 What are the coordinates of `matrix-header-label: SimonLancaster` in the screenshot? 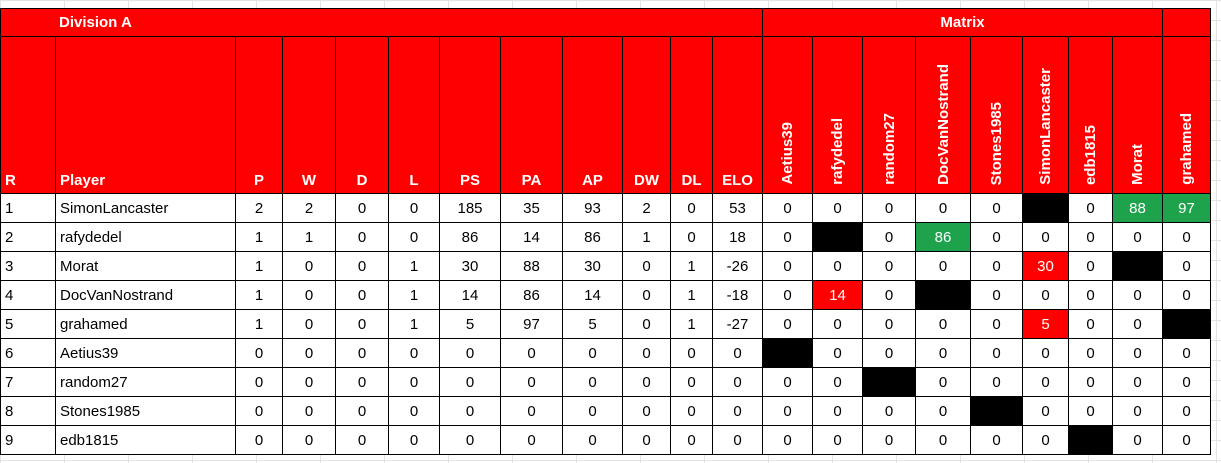 It's located at (1045, 126).